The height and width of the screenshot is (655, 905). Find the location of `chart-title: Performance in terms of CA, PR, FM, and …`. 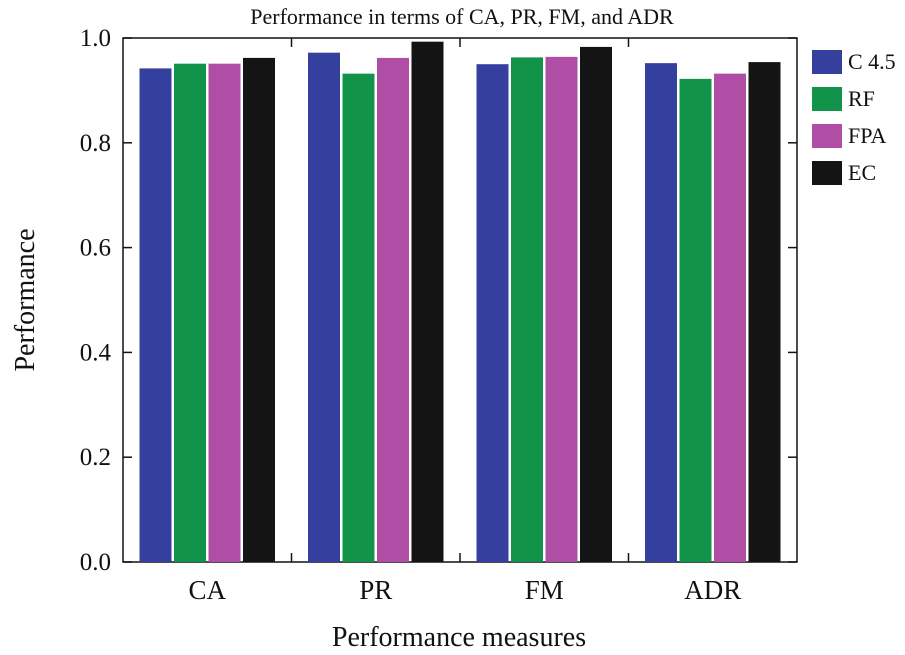

chart-title: Performance in terms of CA, PR, FM, and … is located at coordinates (462, 16).